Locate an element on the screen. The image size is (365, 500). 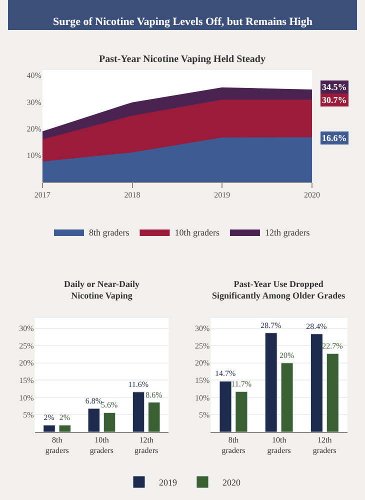
data-label: 11.7% is located at coordinates (241, 384).